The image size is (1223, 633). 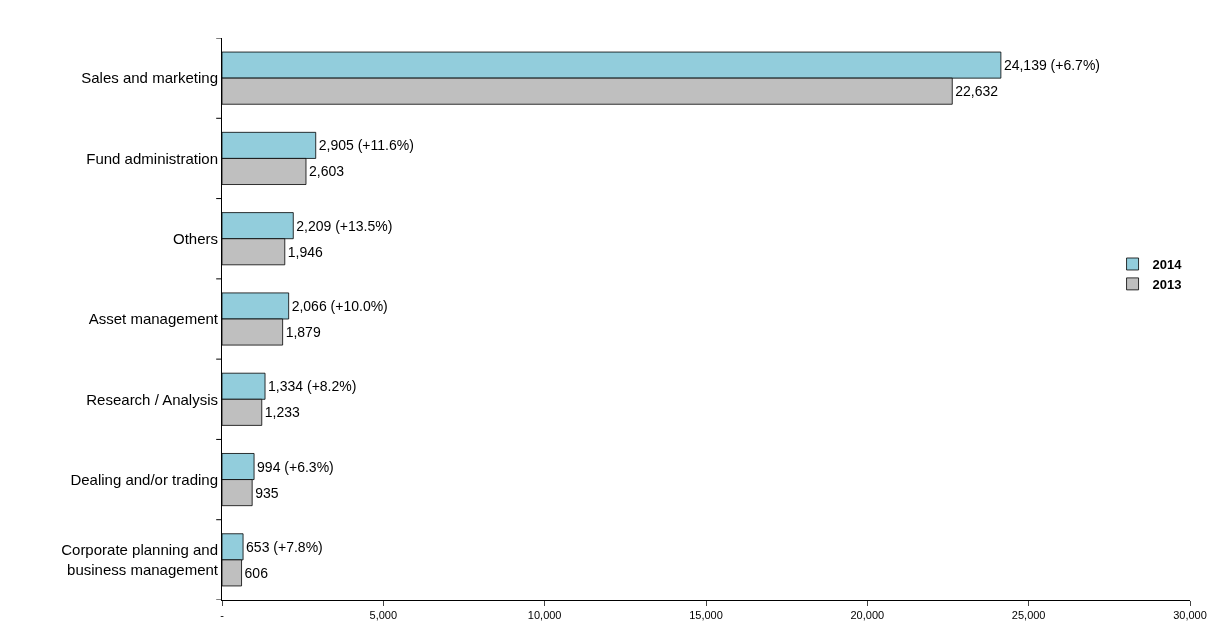 I want to click on data-label: 653 (+7.8%), so click(x=284, y=546).